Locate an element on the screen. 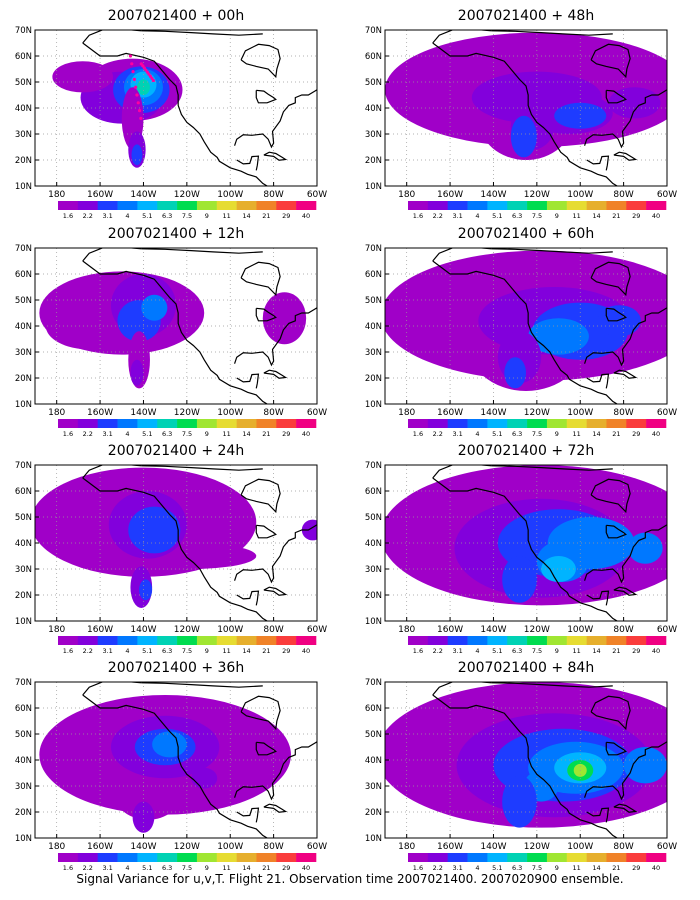 The width and height of the screenshot is (700, 900). lon-tick-label: 140W is located at coordinates (143, 847).